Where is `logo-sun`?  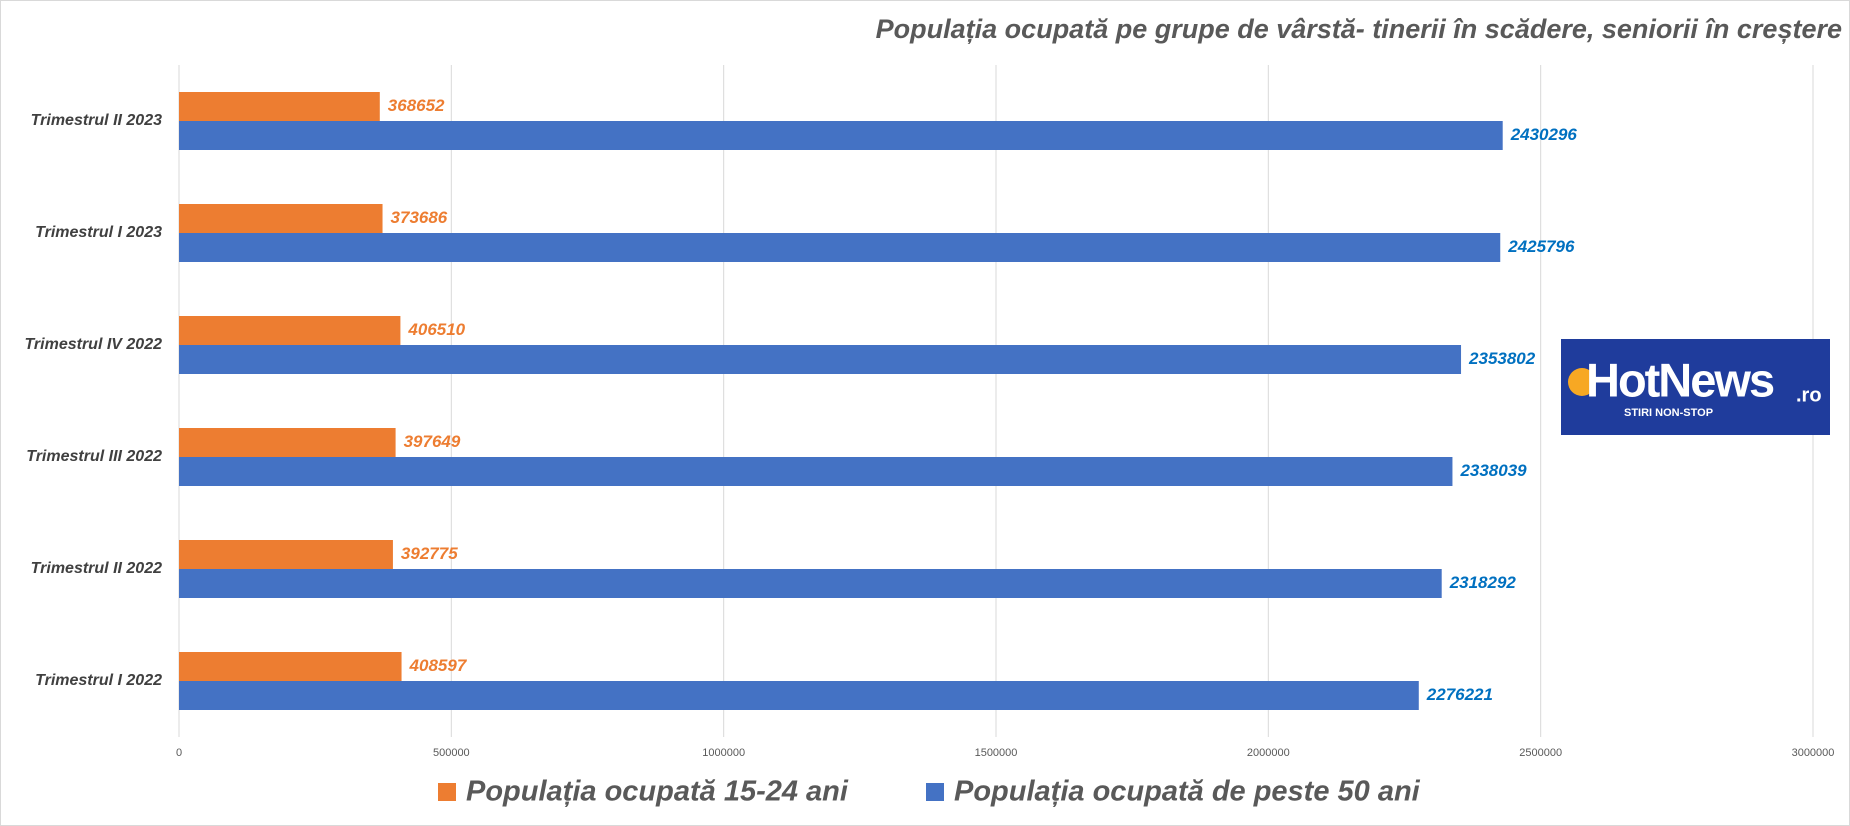 logo-sun is located at coordinates (1582, 382).